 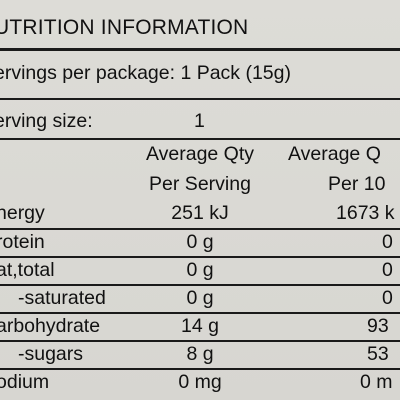 What do you see at coordinates (22, 242) in the screenshot?
I see `row-label-protein: rotein` at bounding box center [22, 242].